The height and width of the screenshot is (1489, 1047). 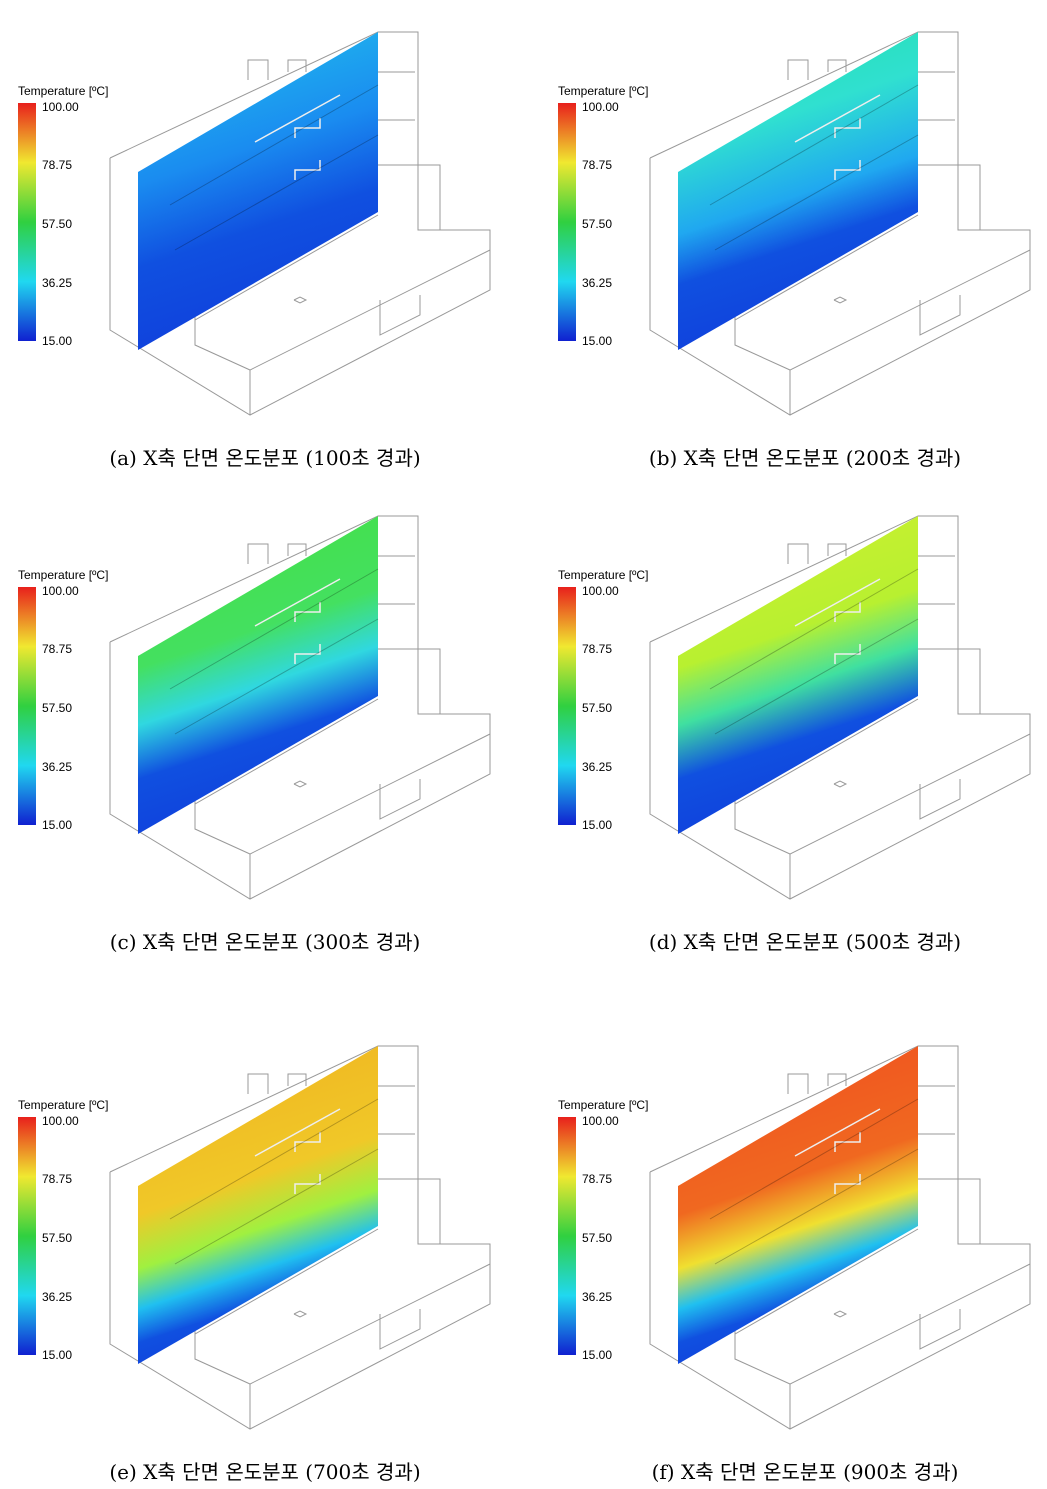 I want to click on caption: (a) X축 단면 온도분포 (100초 경과), so click(x=264, y=458).